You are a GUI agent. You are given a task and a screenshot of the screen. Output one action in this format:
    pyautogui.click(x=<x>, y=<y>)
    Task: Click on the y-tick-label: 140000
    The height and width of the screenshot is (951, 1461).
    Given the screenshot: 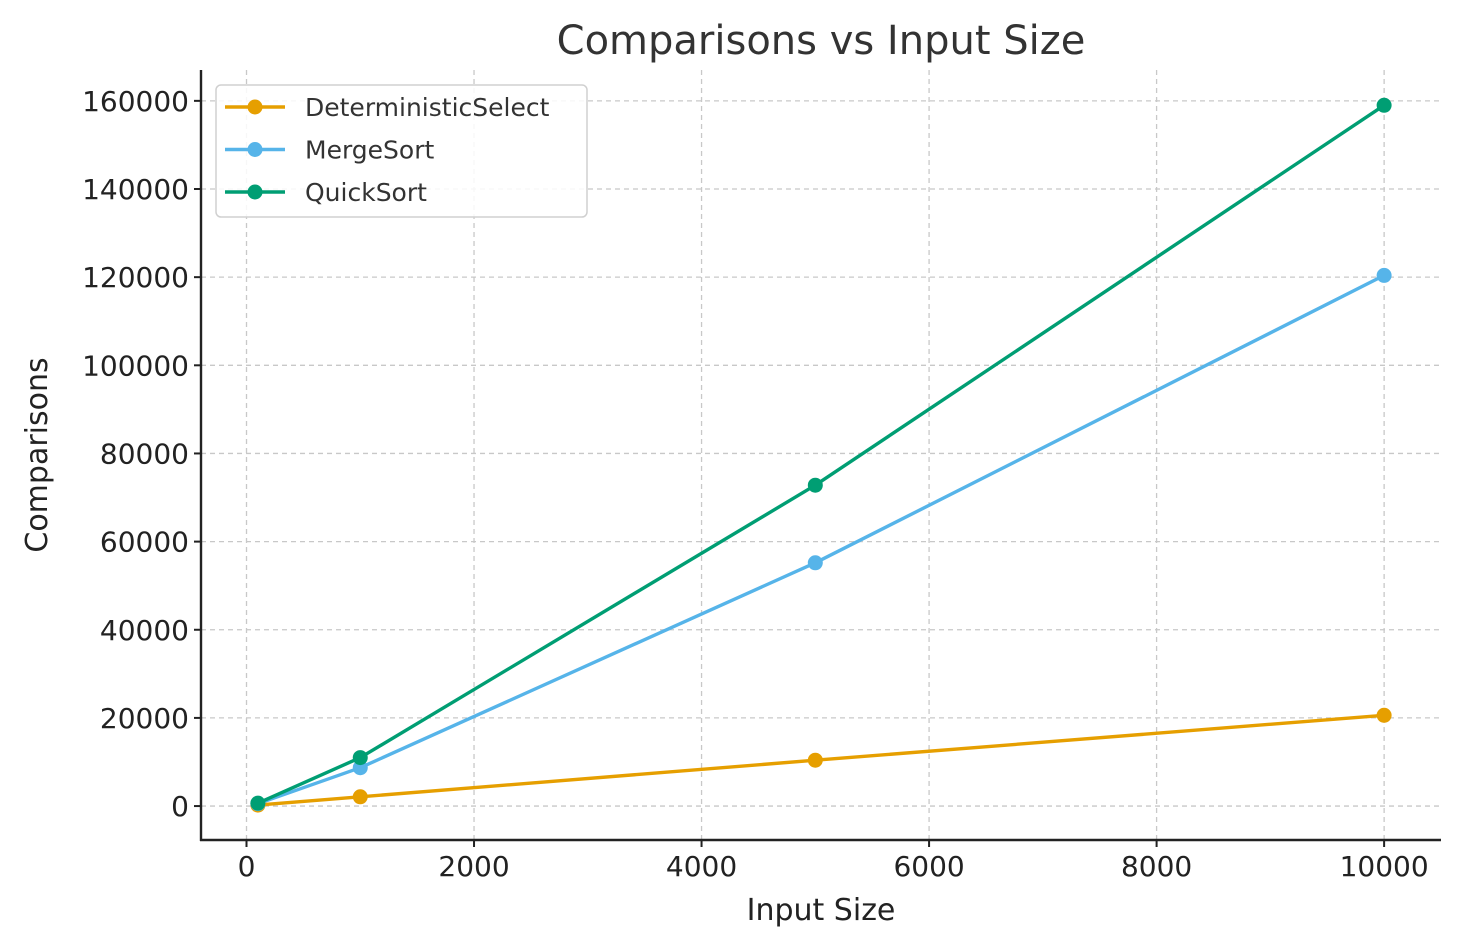 What is the action you would take?
    pyautogui.click(x=135, y=189)
    